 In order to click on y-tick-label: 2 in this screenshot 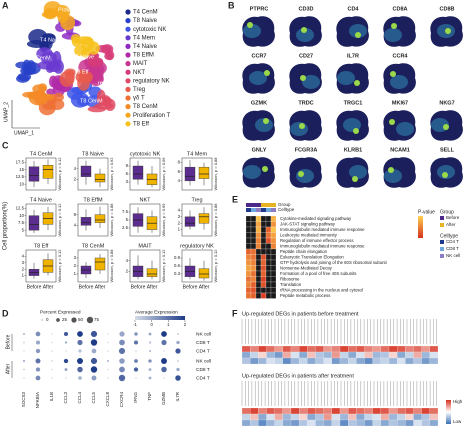, I will do `click(127, 270)`.